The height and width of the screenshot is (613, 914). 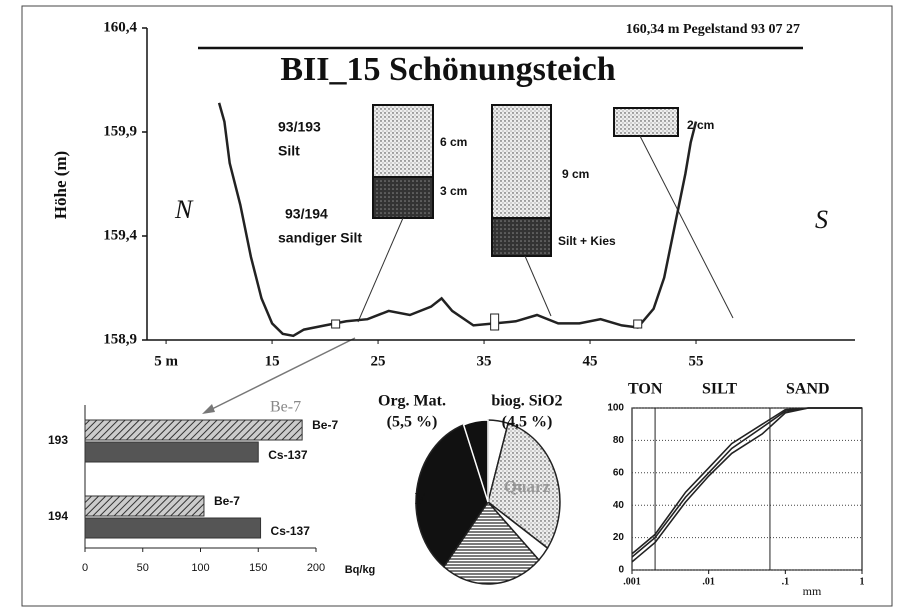 What do you see at coordinates (289, 151) in the screenshot?
I see `annotation: Silt` at bounding box center [289, 151].